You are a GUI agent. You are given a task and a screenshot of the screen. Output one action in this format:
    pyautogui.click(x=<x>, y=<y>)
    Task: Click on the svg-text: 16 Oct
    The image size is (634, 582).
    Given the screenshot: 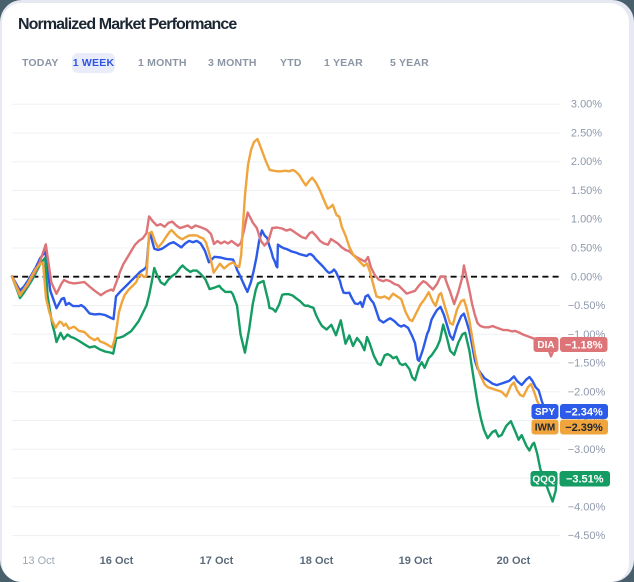 What is the action you would take?
    pyautogui.click(x=117, y=561)
    